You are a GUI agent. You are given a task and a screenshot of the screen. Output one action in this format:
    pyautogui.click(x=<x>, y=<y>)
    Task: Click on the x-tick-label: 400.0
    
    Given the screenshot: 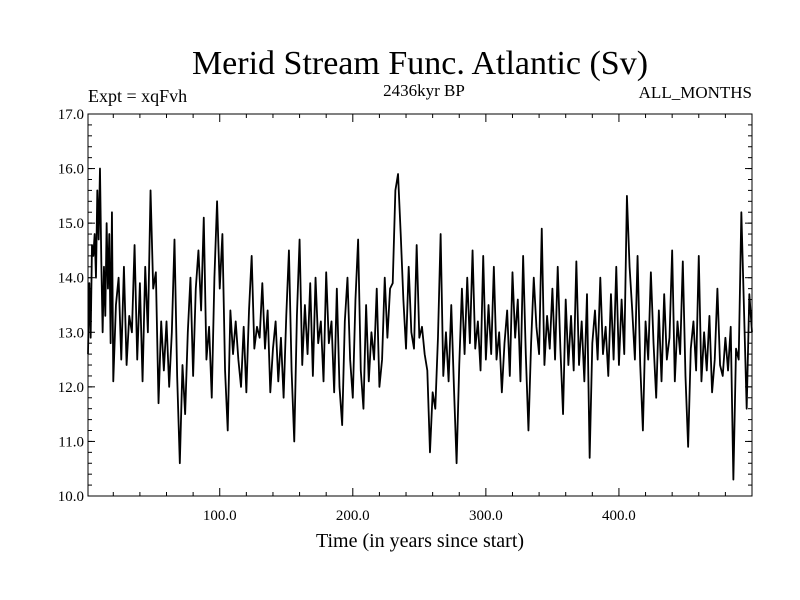 What is the action you would take?
    pyautogui.click(x=619, y=516)
    